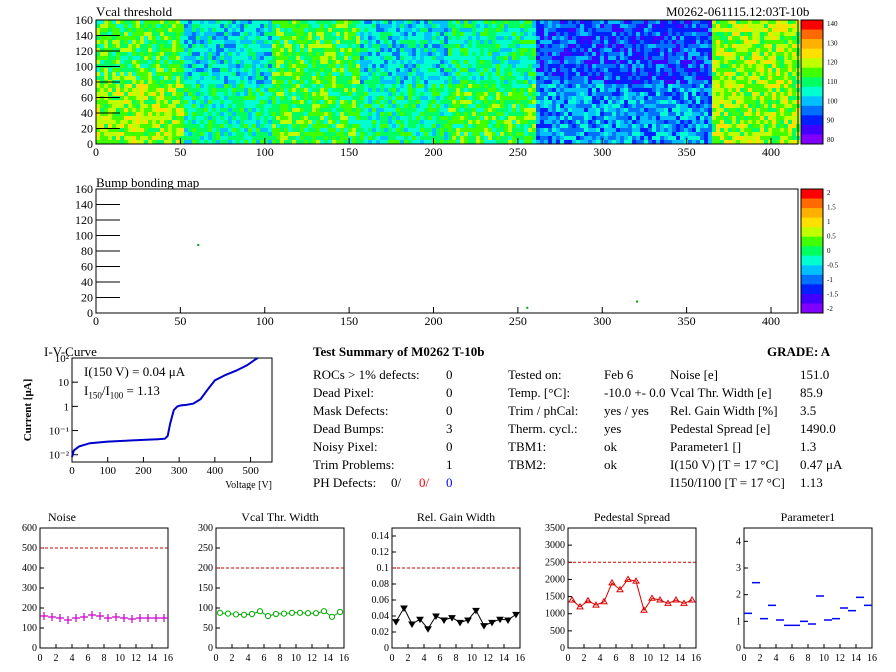 This screenshot has width=896, height=672. What do you see at coordinates (84, 220) in the screenshot?
I see `bump-y-tick-label: 120` at bounding box center [84, 220].